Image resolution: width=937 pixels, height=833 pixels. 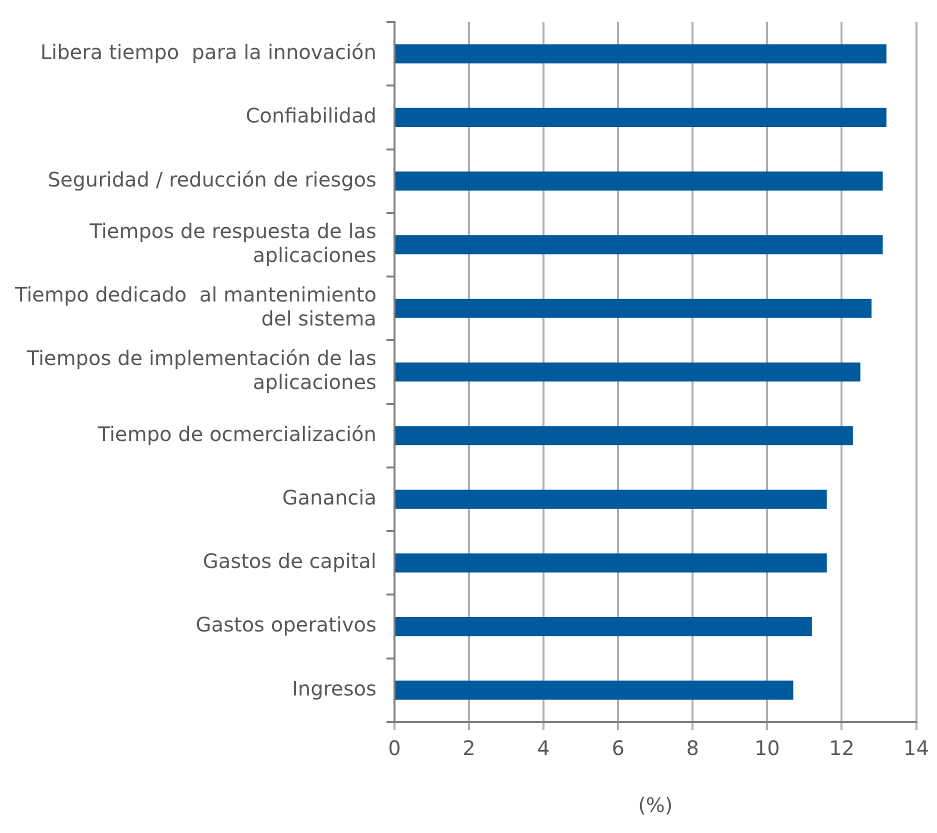 I want to click on x-axis-title: (%), so click(x=655, y=805).